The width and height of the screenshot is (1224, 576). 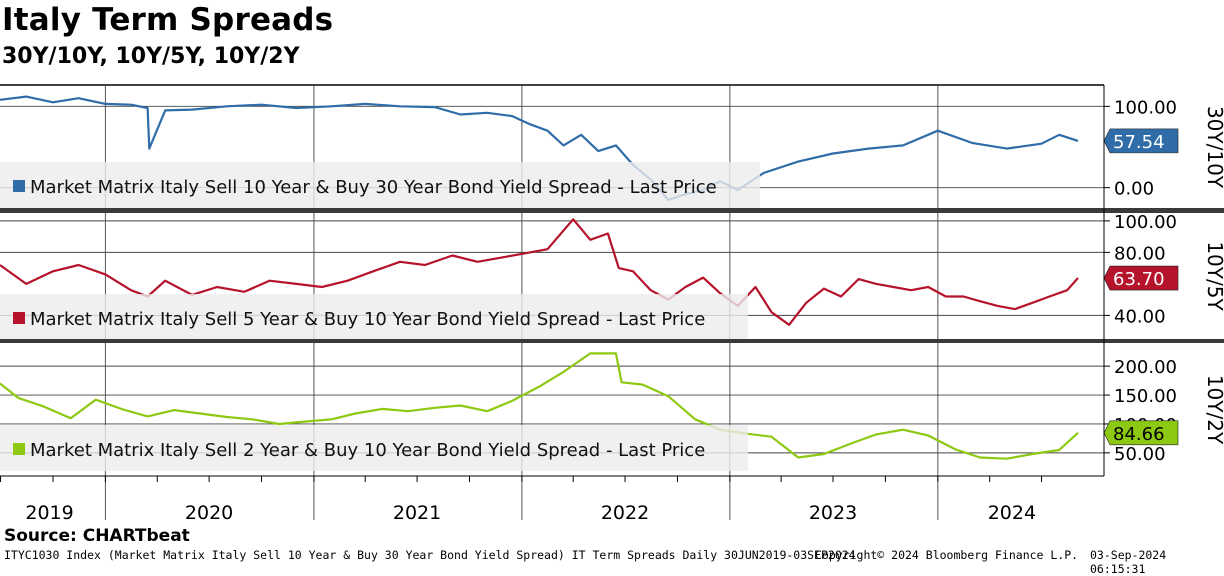 I want to click on x-axis-labels: 2019 2020 2021 2022 2023 2024, so click(x=530, y=511).